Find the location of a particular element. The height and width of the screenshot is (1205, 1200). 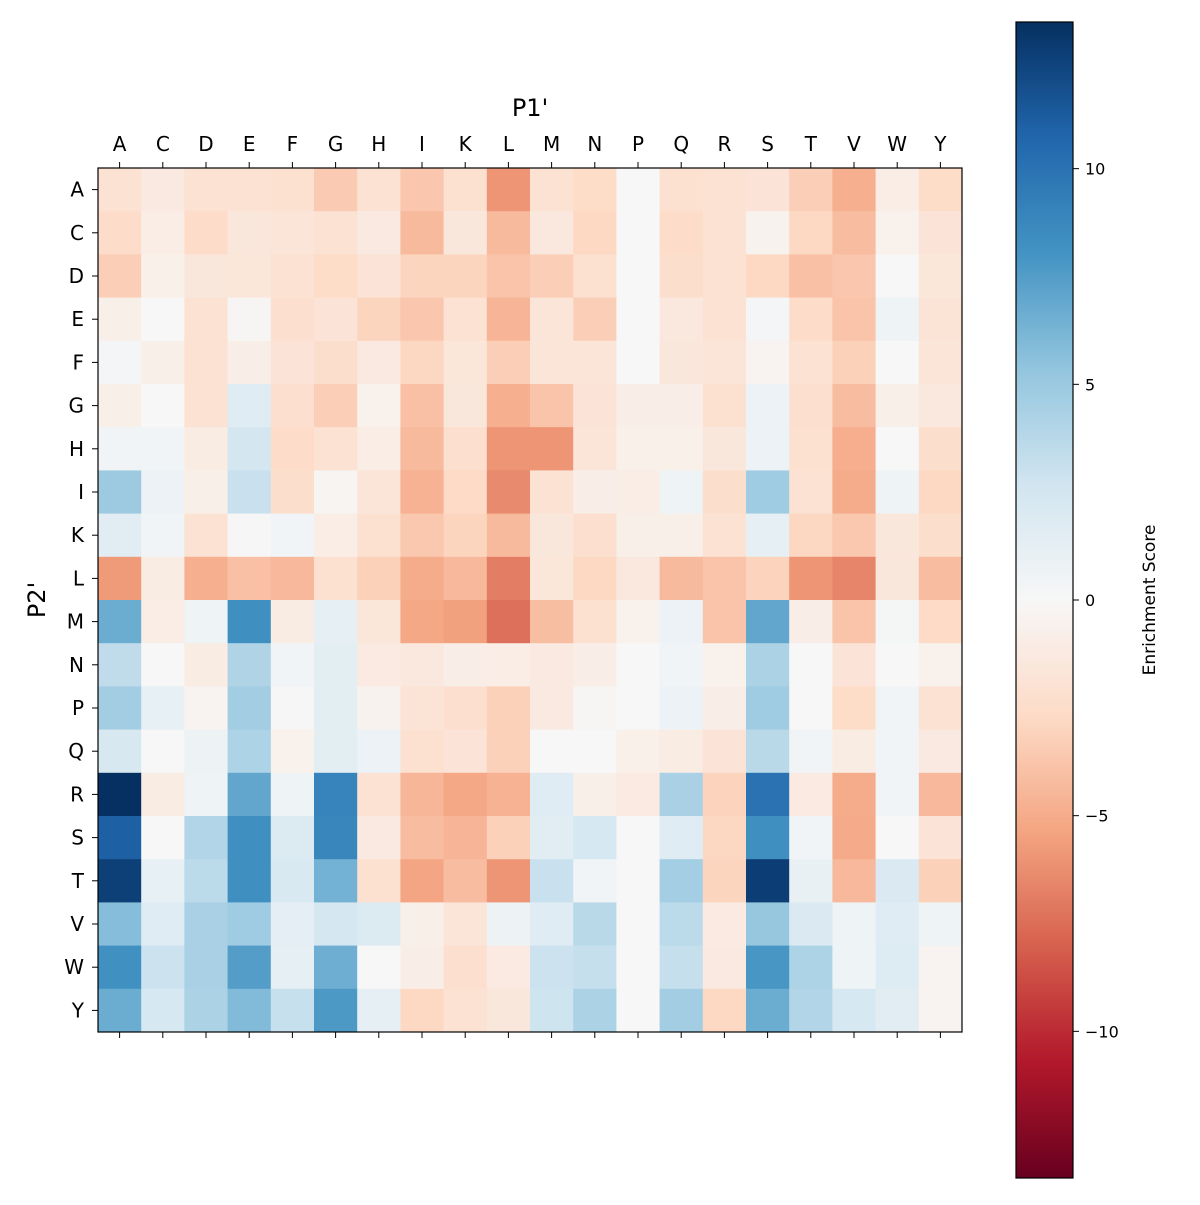

y-axis-label: P2' is located at coordinates (37, 600).